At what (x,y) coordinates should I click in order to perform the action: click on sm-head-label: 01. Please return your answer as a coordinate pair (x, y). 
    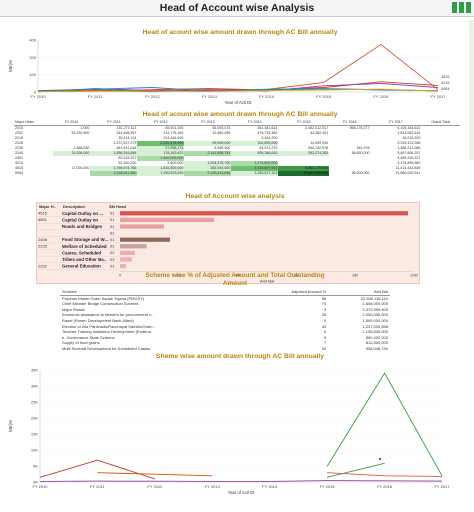
    Looking at the image, I should click on (112, 246).